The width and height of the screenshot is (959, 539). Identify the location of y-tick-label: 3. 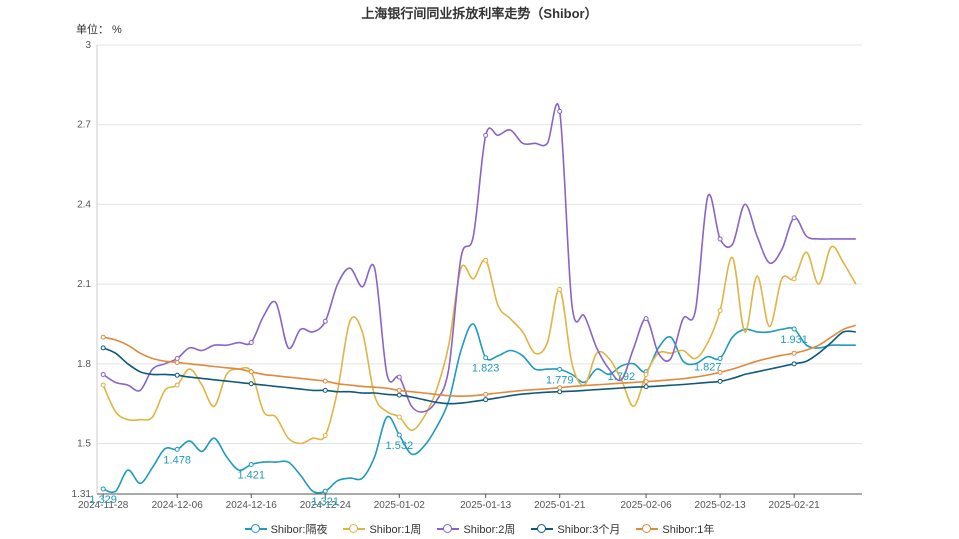
(88, 45).